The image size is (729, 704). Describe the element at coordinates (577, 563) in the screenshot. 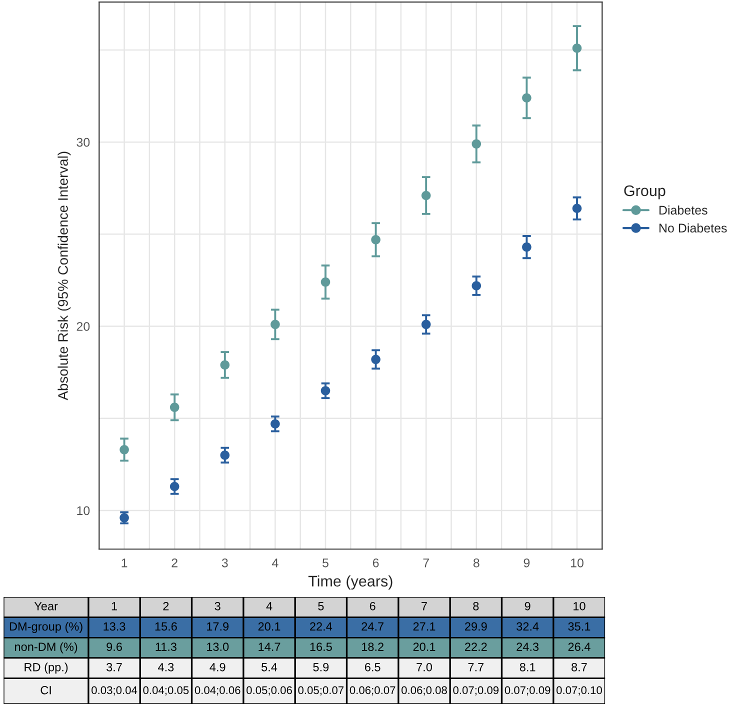

I see `x-tick-label: 10` at that location.